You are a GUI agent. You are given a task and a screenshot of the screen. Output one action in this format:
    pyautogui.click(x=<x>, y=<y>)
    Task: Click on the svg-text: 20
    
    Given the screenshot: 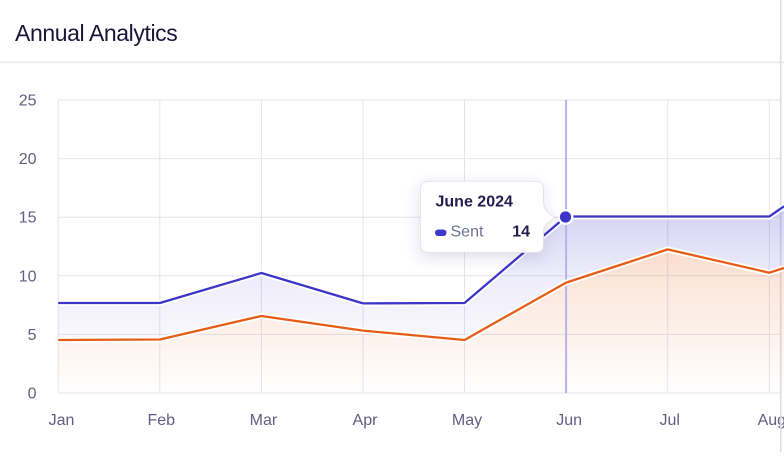 What is the action you would take?
    pyautogui.click(x=28, y=159)
    